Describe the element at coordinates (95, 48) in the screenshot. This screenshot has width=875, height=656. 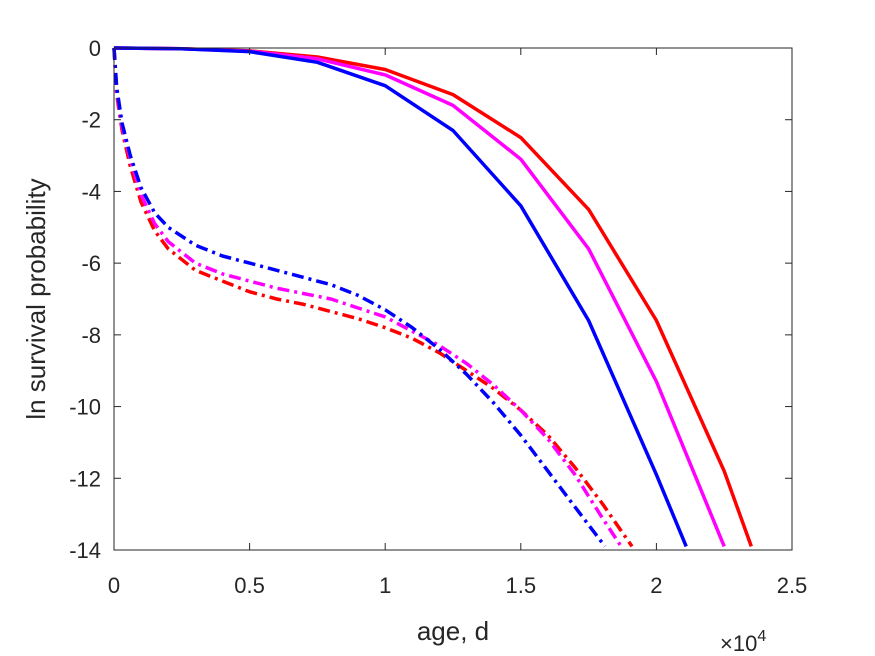
I see `y-tick-label: 0` at that location.